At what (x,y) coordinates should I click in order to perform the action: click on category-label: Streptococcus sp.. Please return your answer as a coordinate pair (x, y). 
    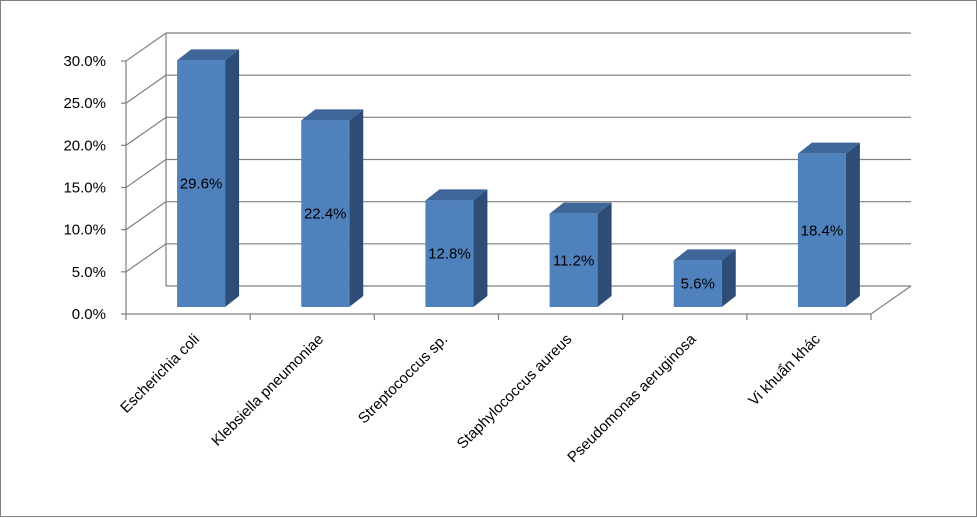
    Looking at the image, I should click on (403, 379).